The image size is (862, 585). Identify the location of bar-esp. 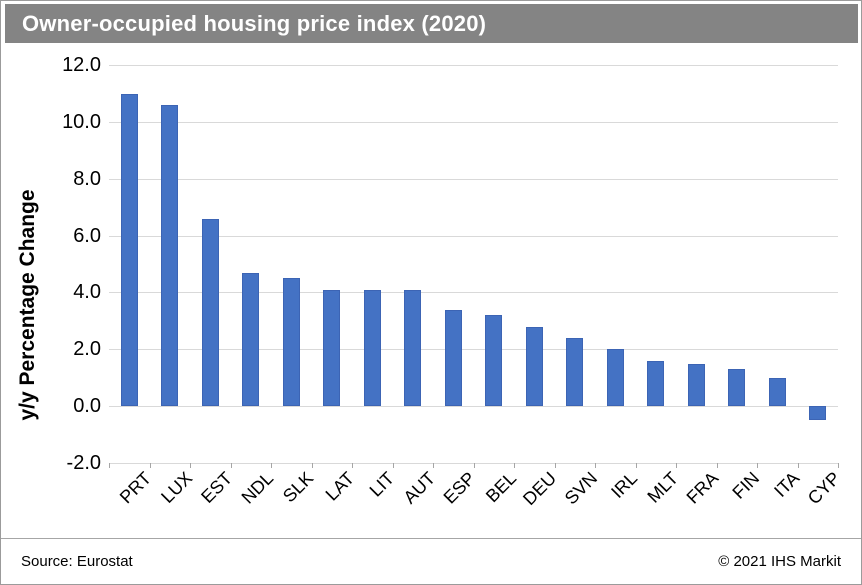
(453, 358).